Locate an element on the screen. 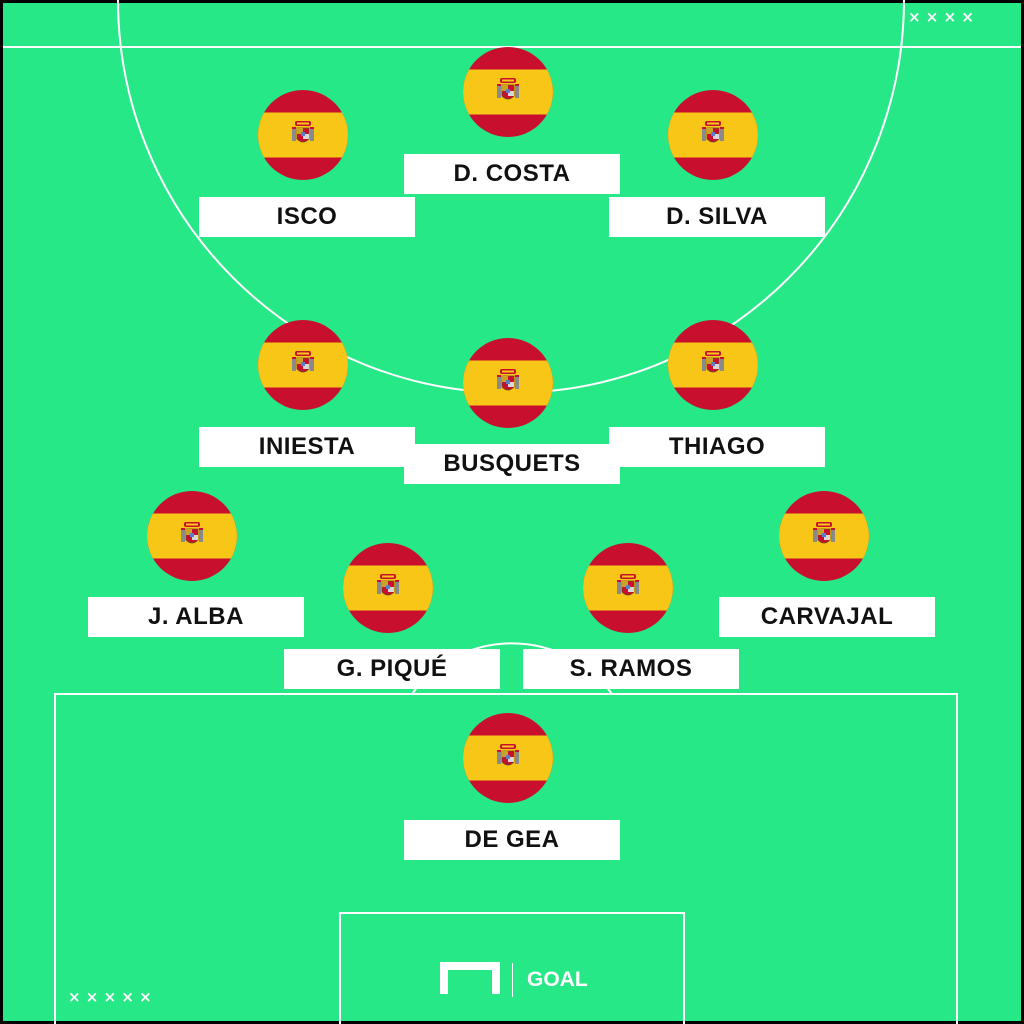  player-name-plate: INIESTA is located at coordinates (307, 447).